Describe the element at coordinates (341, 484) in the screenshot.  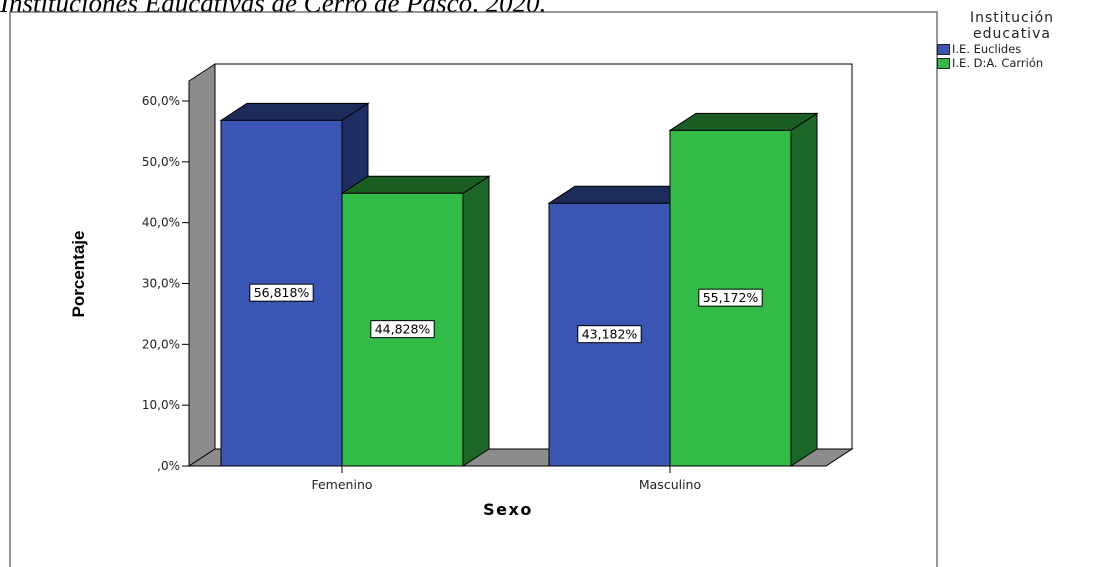
I see `x-tick-label: Femenino` at that location.